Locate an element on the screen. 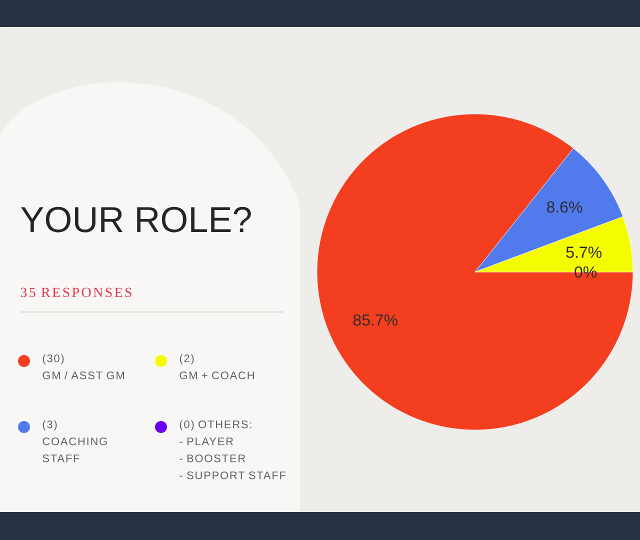 This screenshot has width=640, height=540. text: YOUR ROLE? is located at coordinates (135, 219).